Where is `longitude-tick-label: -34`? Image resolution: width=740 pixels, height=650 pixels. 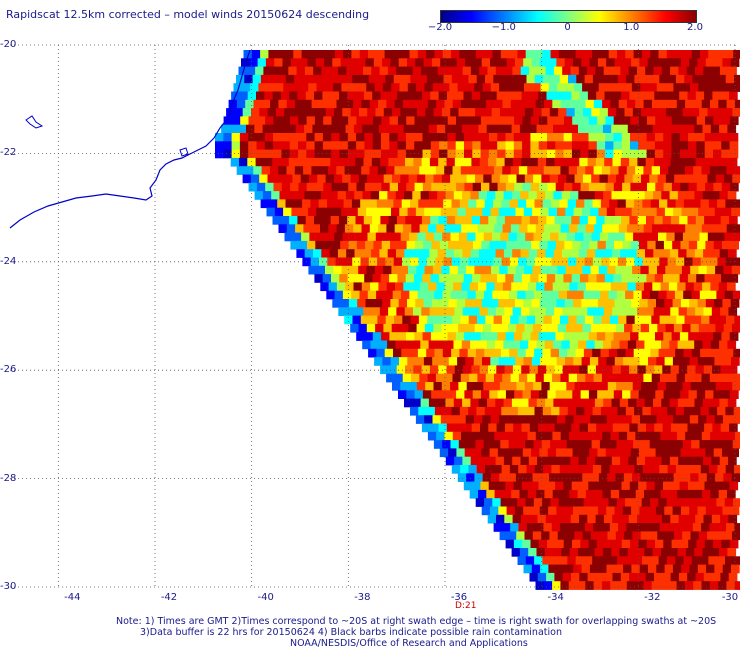 longitude-tick-label: -34 is located at coordinates (555, 597).